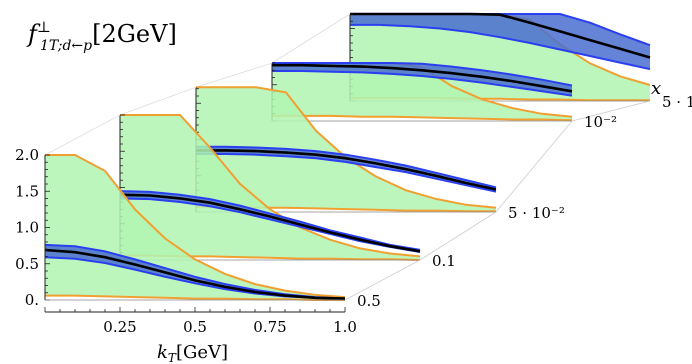  Describe the element at coordinates (536, 213) in the screenshot. I see `depth-tick-label: 5 · 10⁻²` at that location.